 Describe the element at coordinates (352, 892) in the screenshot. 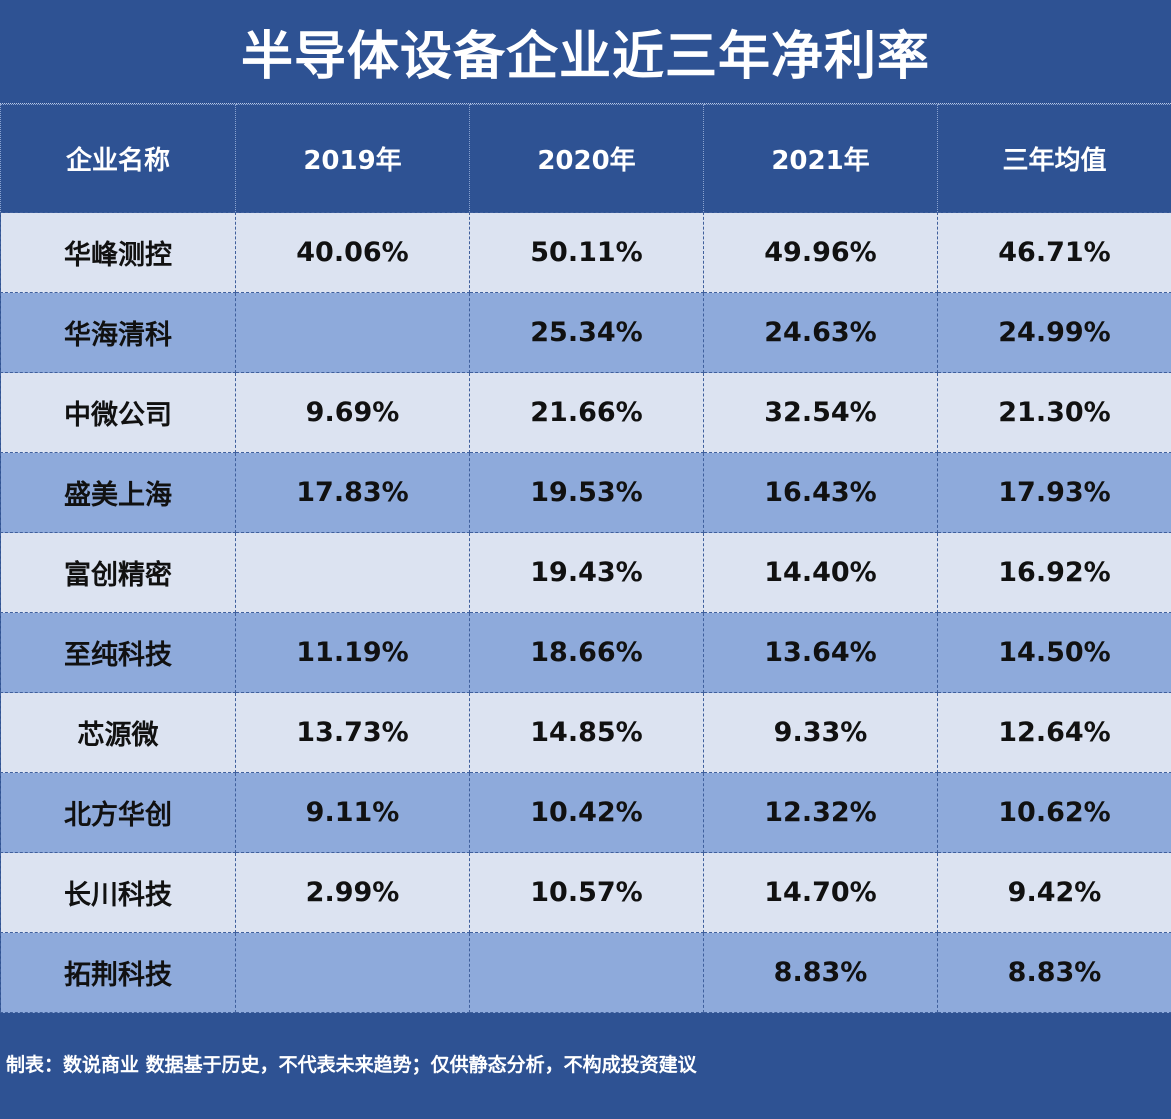

I see `value-2019: 2.99%` at that location.